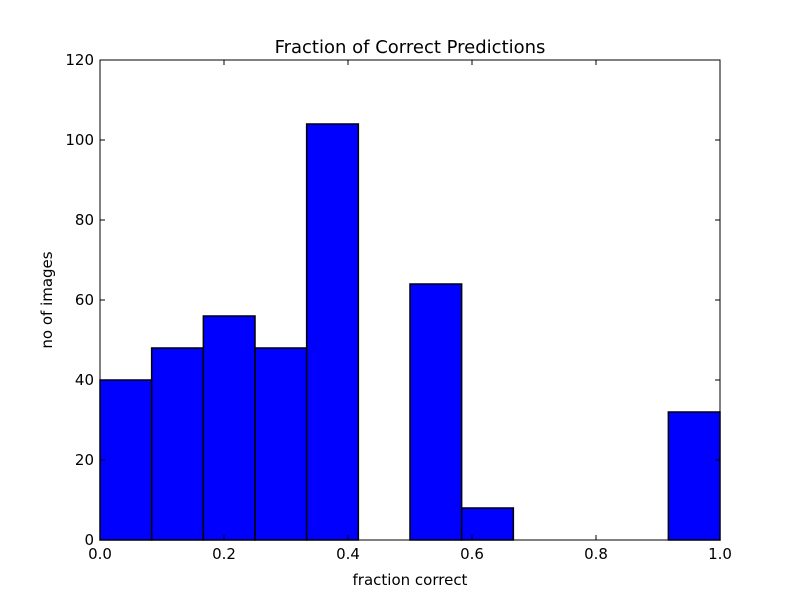 Image resolution: width=800 pixels, height=600 pixels. I want to click on y-tick-label: 80, so click(84, 220).